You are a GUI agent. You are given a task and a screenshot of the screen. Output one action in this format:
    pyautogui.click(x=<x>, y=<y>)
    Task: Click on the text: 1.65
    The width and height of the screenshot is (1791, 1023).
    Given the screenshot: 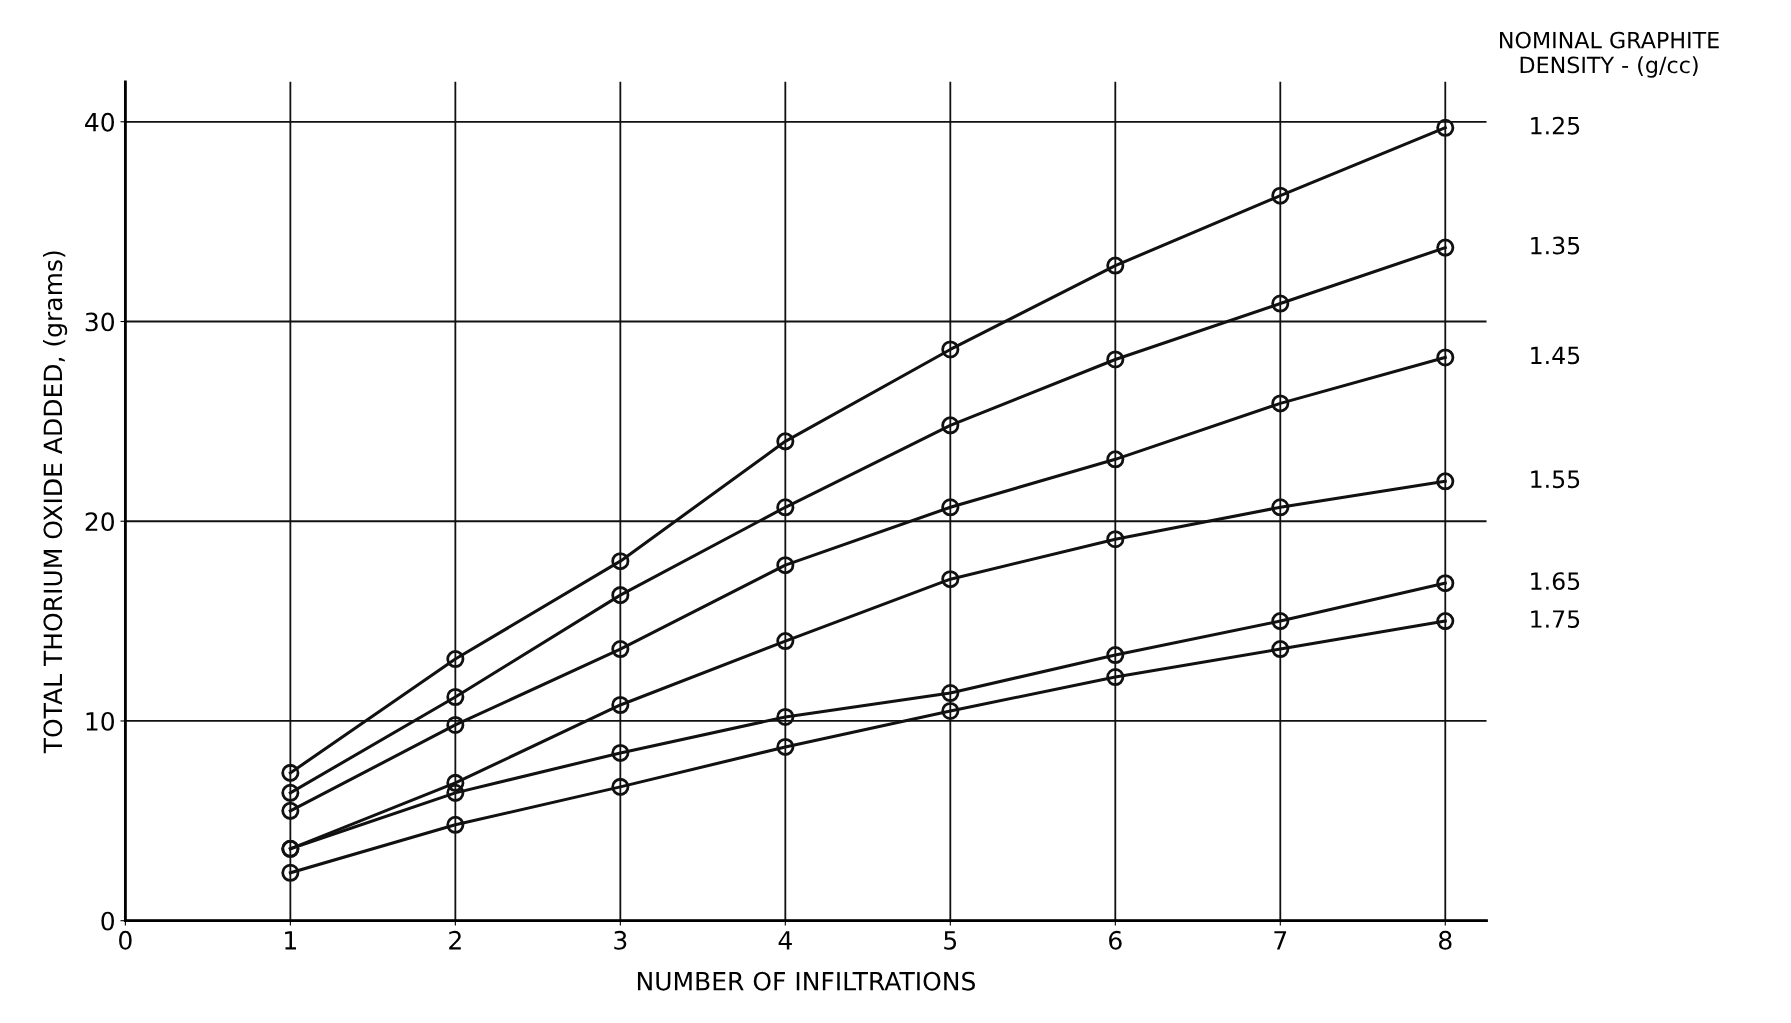 What is the action you would take?
    pyautogui.click(x=1555, y=581)
    